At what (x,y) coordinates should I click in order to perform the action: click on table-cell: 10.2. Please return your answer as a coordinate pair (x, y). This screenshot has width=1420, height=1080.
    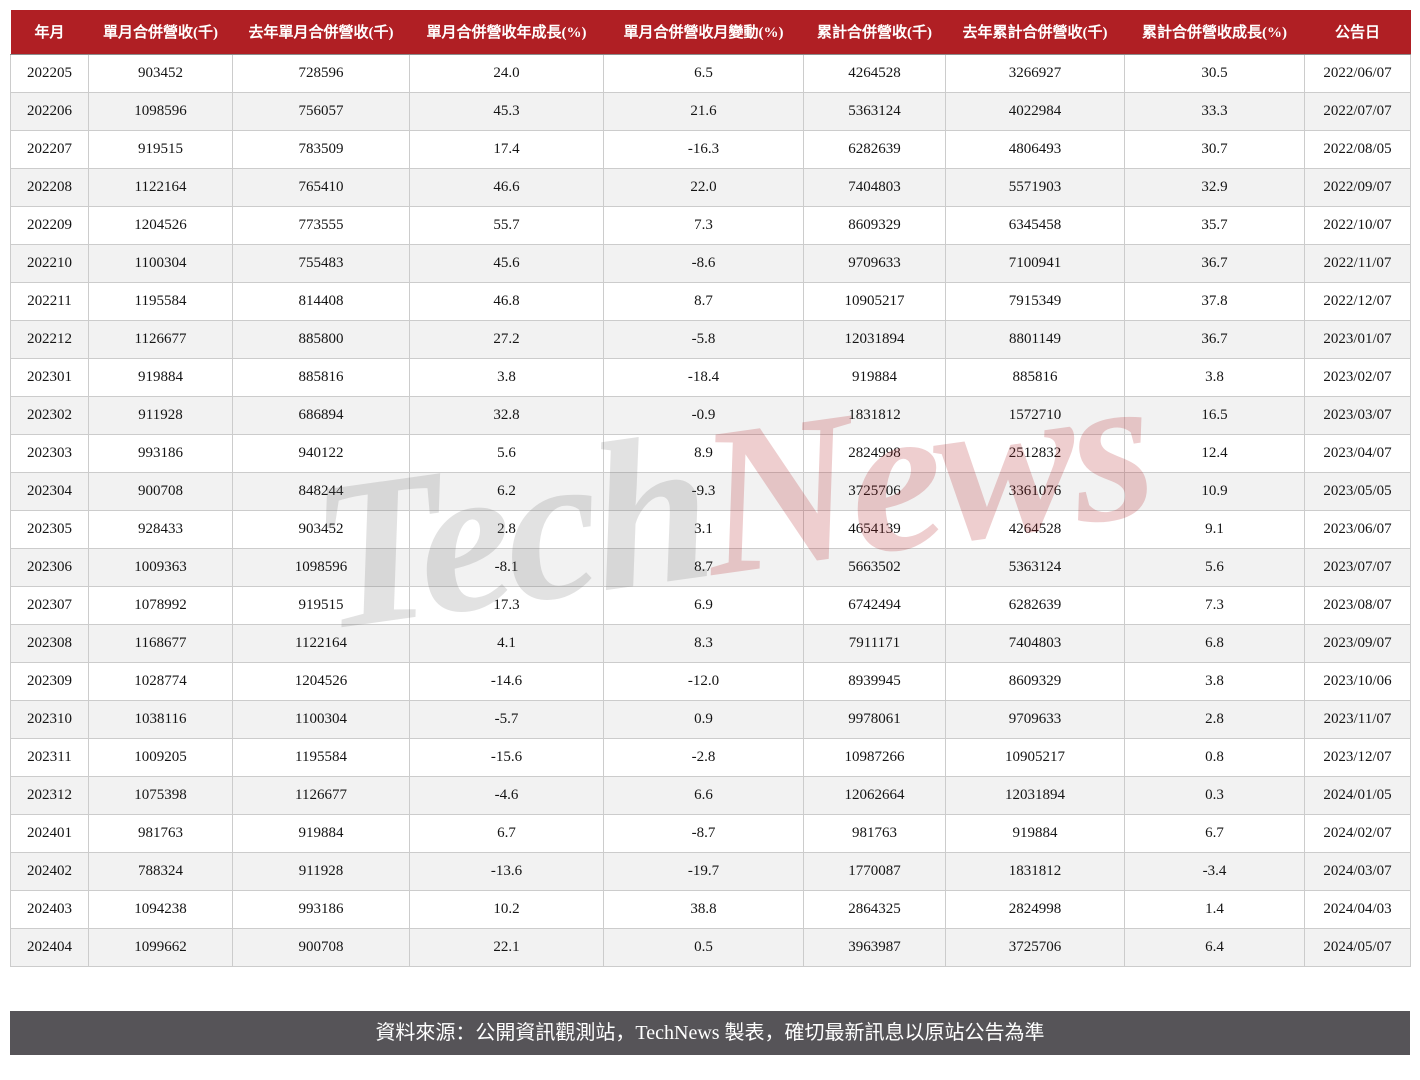
    Looking at the image, I should click on (506, 909).